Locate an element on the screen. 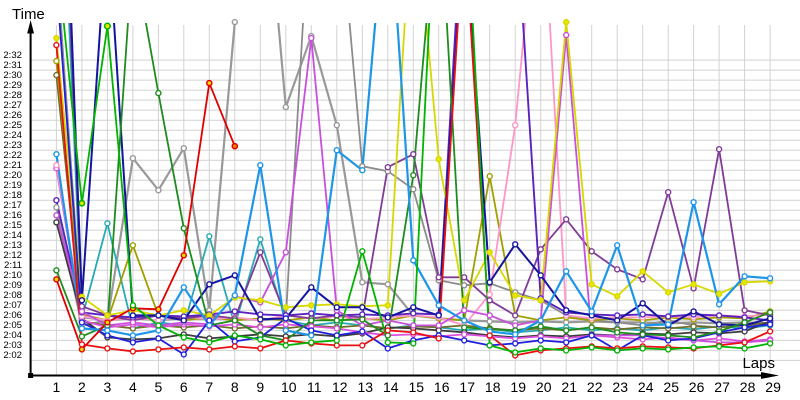  svg-text: 2:22 is located at coordinates (12, 155).